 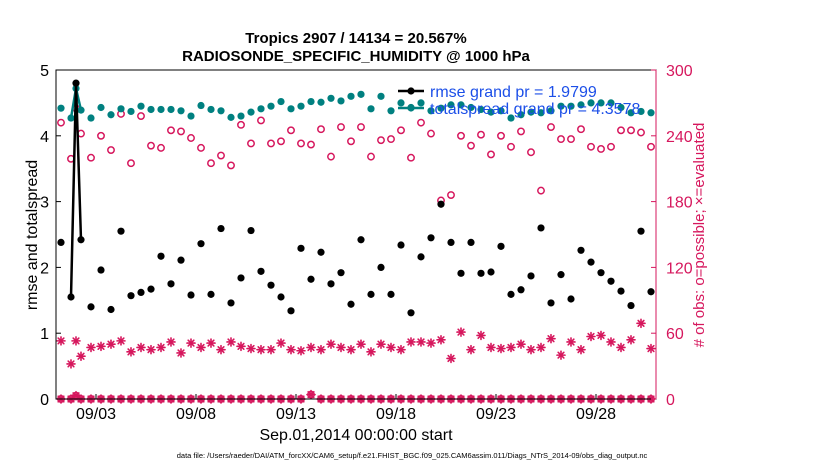 I want to click on y-right-tick-label: 240, so click(x=679, y=137).